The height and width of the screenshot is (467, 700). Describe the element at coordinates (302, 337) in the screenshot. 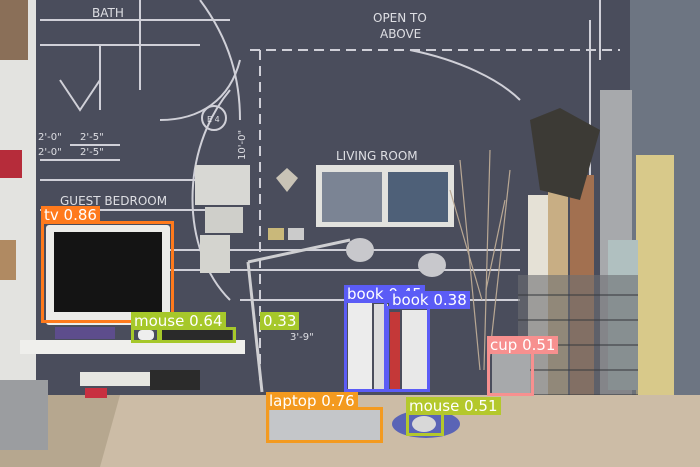

I see `wall-dim-f: 3'-9"` at that location.